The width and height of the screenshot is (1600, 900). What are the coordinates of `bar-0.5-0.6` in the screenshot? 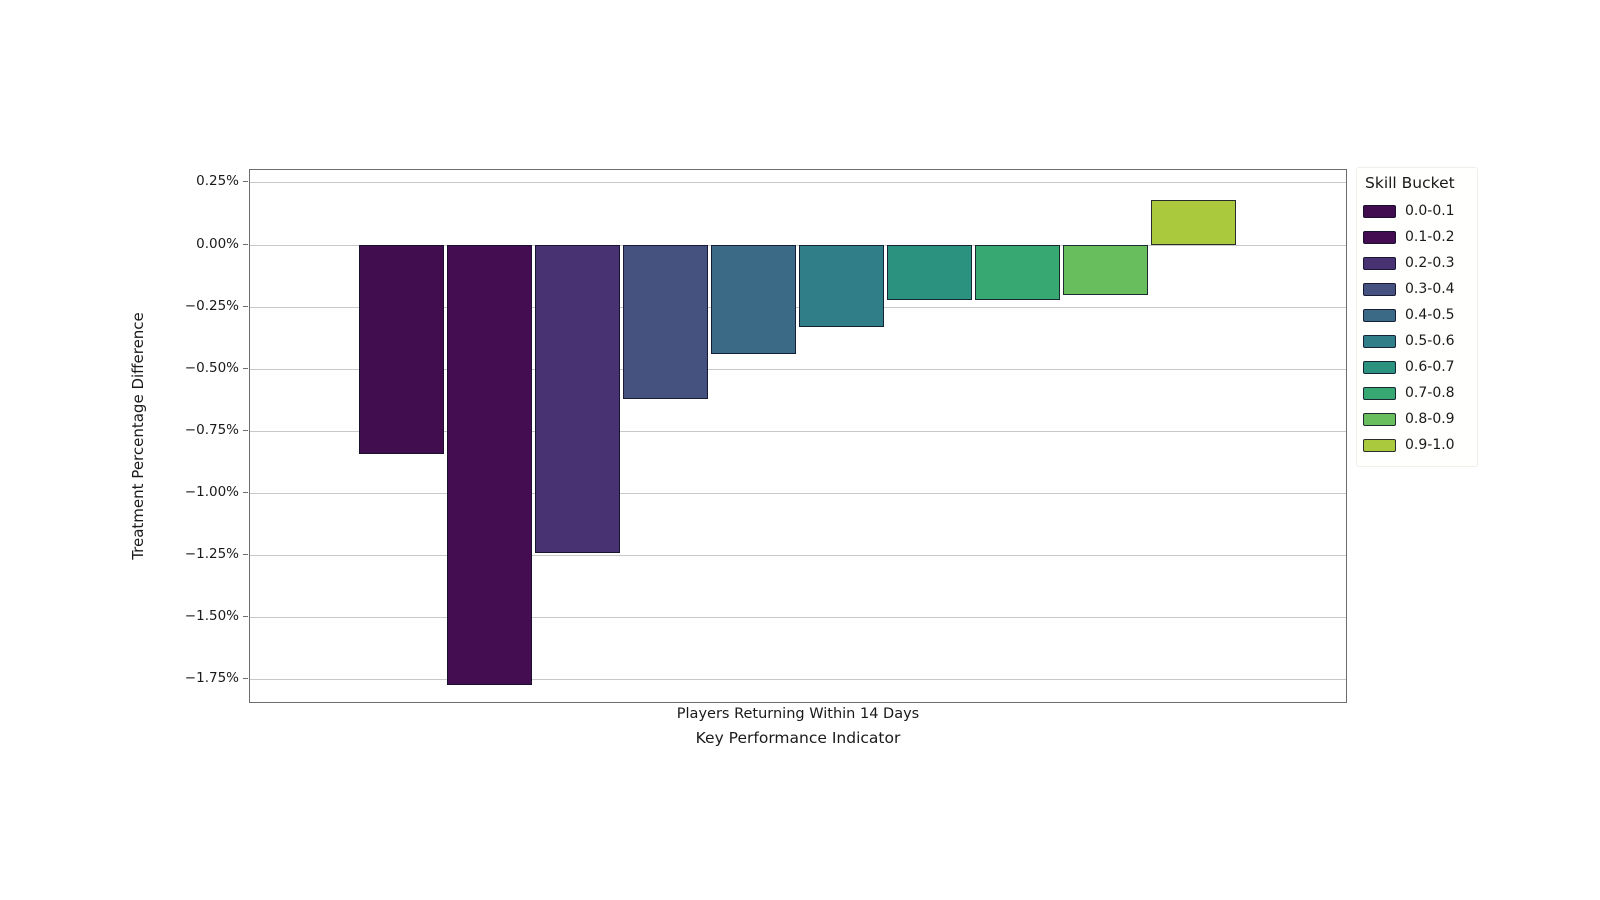 It's located at (841, 286).